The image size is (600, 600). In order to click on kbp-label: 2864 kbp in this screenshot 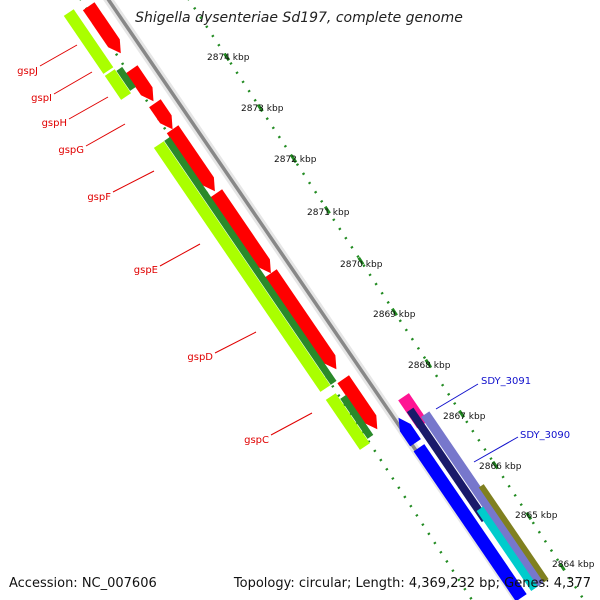, I will do `click(573, 565)`.